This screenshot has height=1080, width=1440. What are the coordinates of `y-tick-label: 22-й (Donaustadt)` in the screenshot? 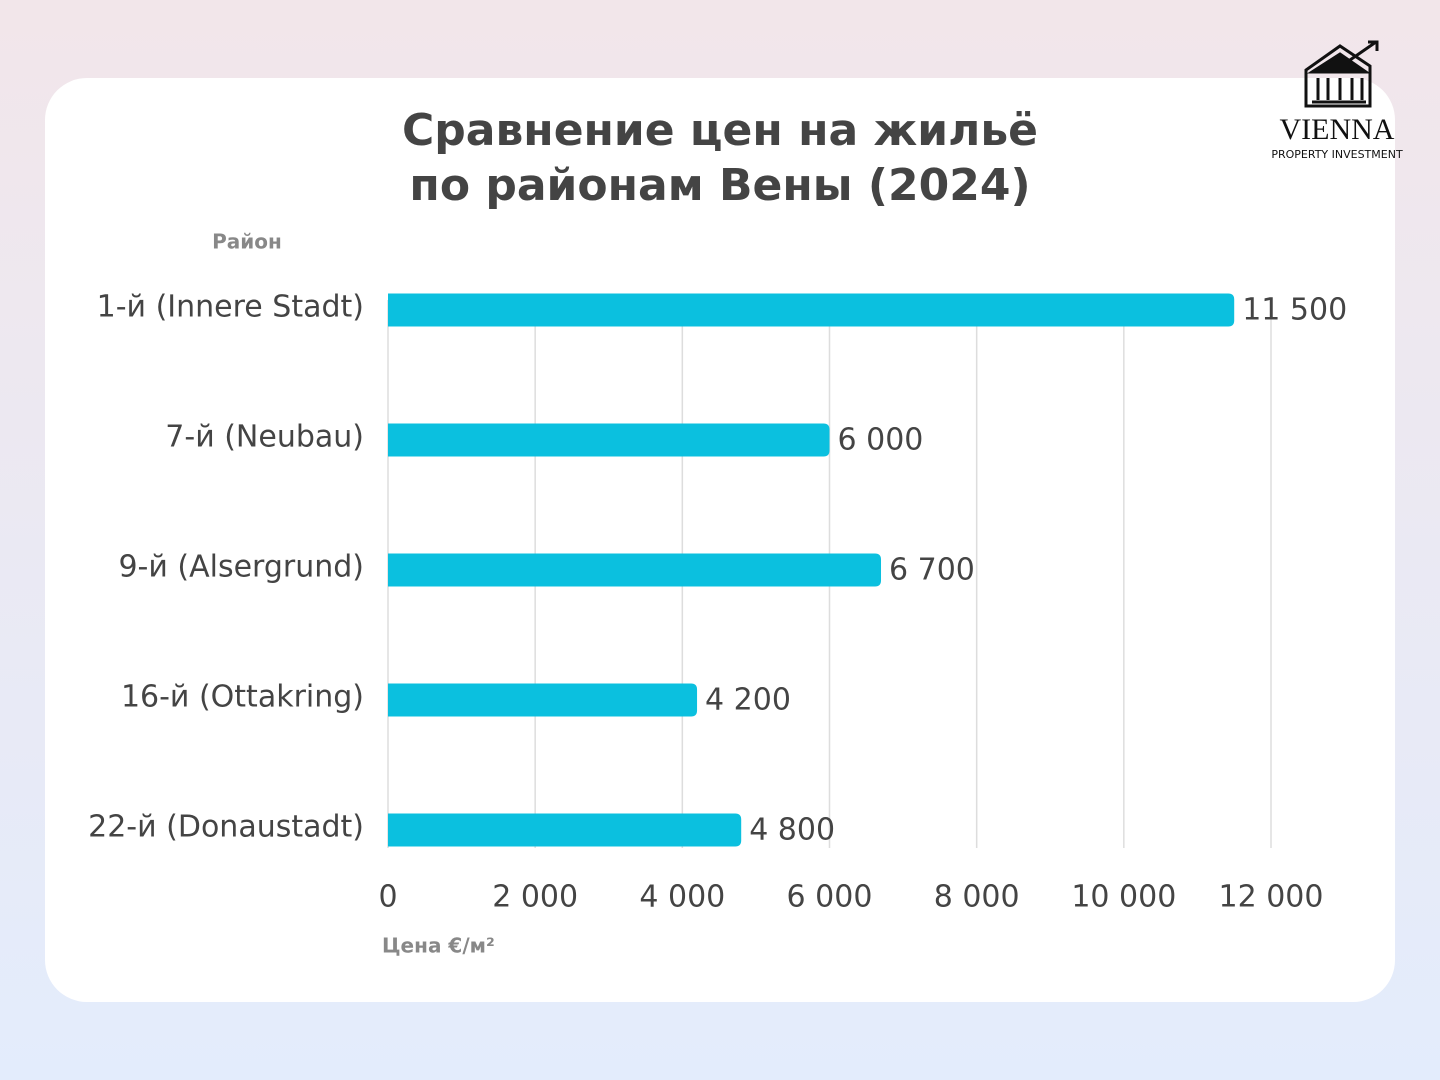 It's located at (226, 827).